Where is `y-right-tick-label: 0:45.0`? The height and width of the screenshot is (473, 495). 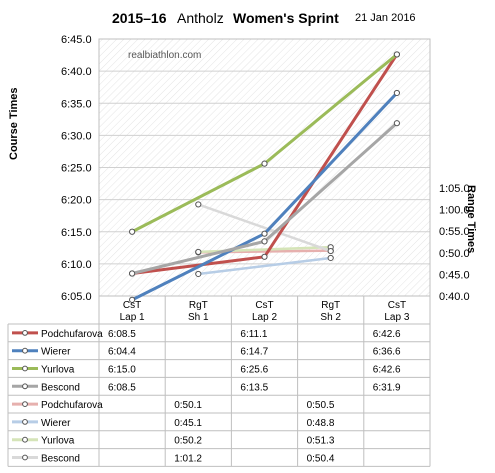 y-right-tick-label: 0:45.0 is located at coordinates (454, 275).